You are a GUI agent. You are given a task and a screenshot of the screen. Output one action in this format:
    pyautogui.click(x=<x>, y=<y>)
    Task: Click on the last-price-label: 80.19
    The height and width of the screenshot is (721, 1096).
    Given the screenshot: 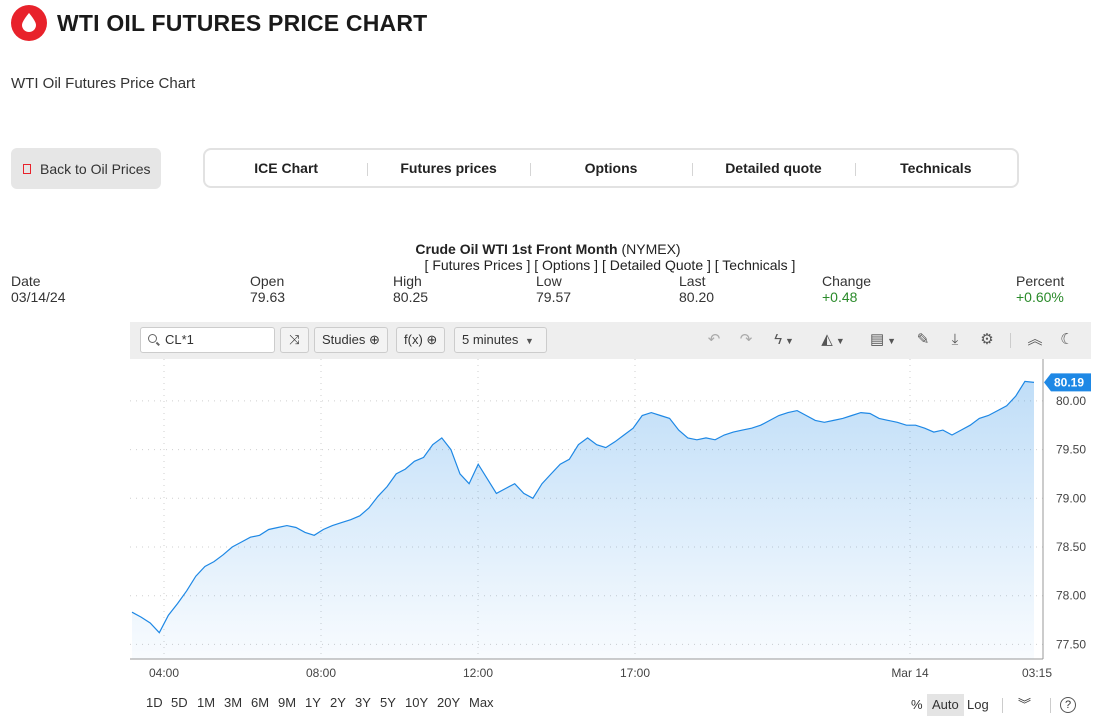 What is the action you would take?
    pyautogui.click(x=1069, y=382)
    